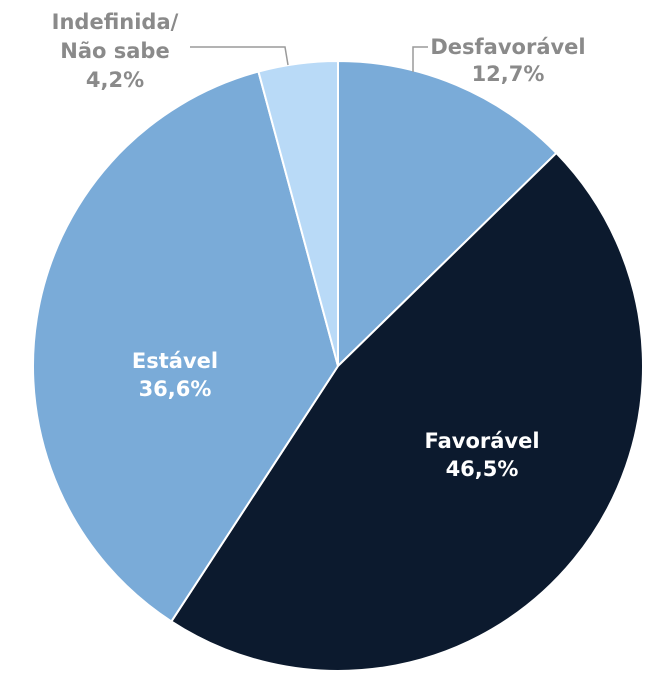  I want to click on value-label: 36,6%, so click(175, 389).